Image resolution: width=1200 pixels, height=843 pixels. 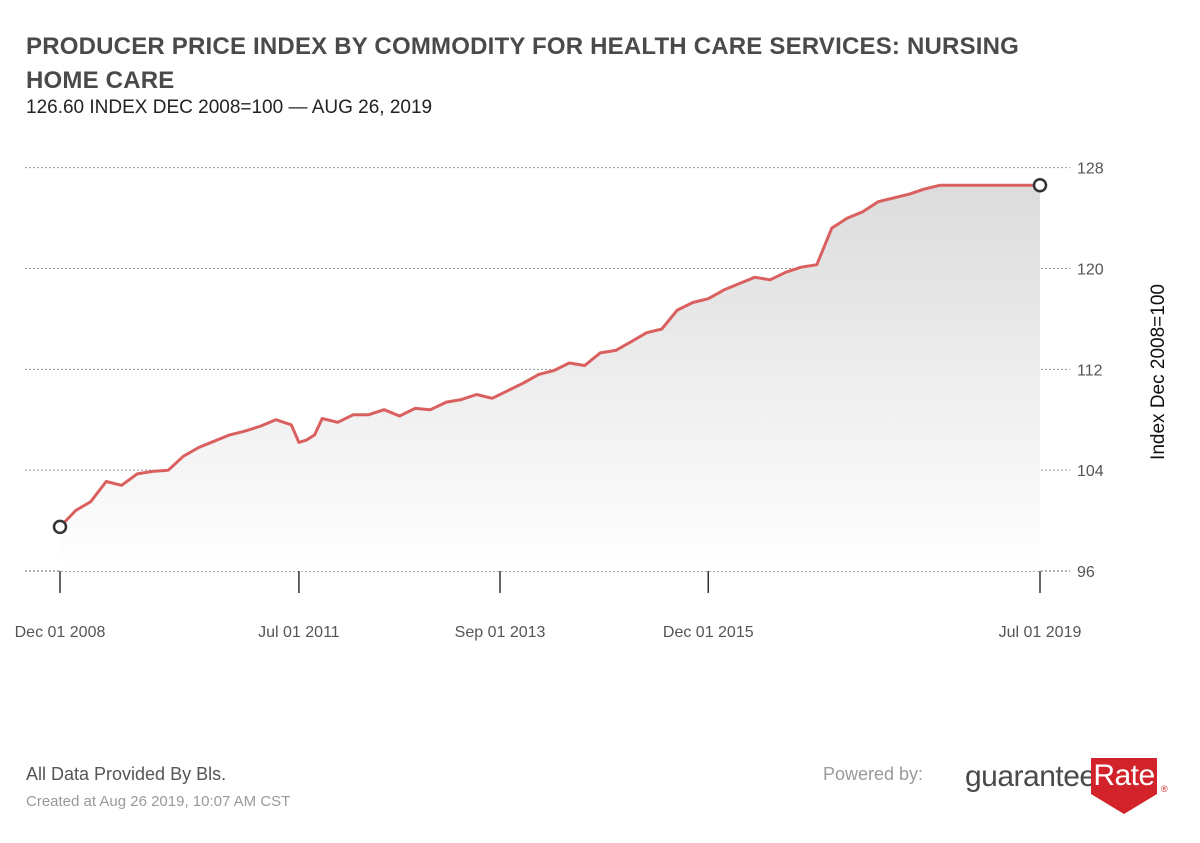 What do you see at coordinates (126, 774) in the screenshot?
I see `data-source: All Data Provided By Bls.` at bounding box center [126, 774].